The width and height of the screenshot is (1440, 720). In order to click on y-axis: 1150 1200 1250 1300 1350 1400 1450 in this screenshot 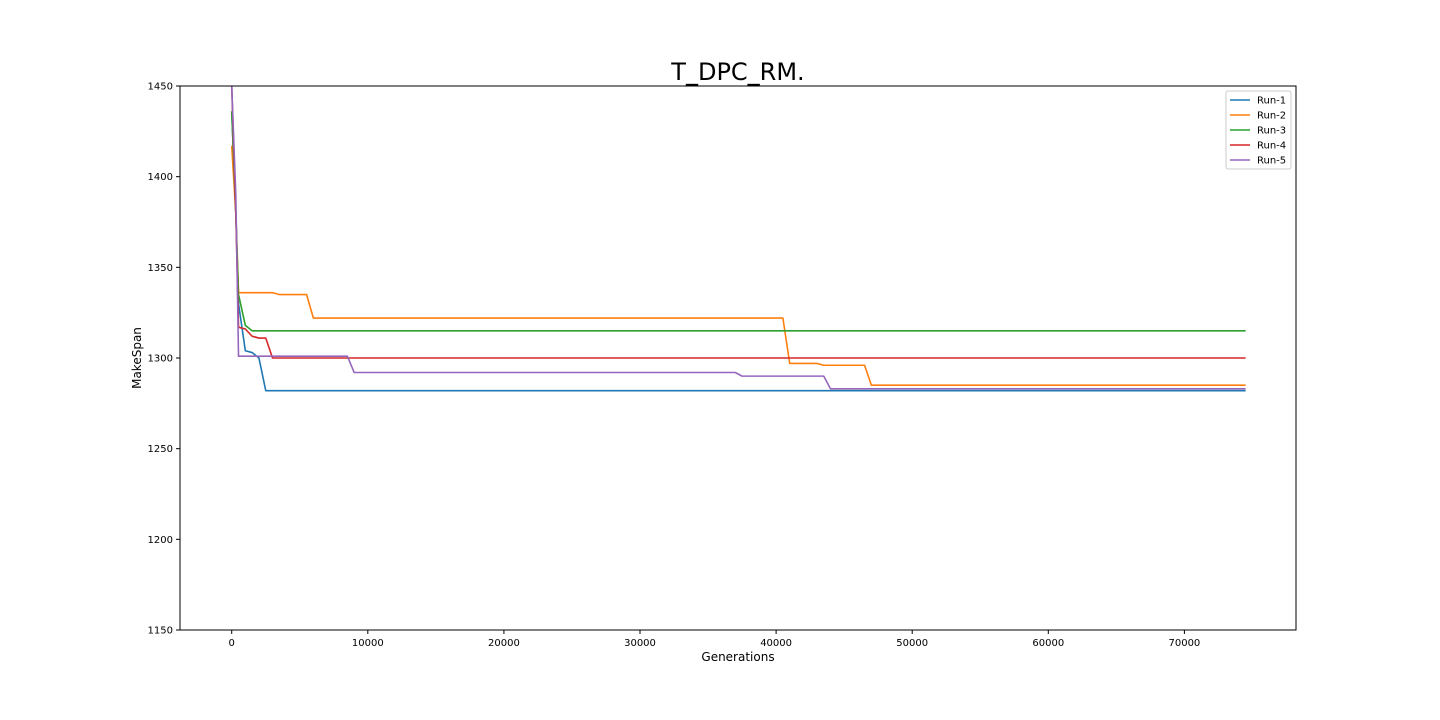, I will do `click(164, 359)`.